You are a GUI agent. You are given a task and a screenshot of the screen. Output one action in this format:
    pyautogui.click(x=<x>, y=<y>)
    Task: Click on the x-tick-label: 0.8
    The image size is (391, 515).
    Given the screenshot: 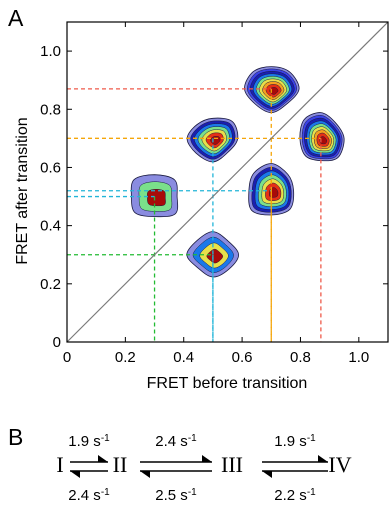 What is the action you would take?
    pyautogui.click(x=300, y=357)
    